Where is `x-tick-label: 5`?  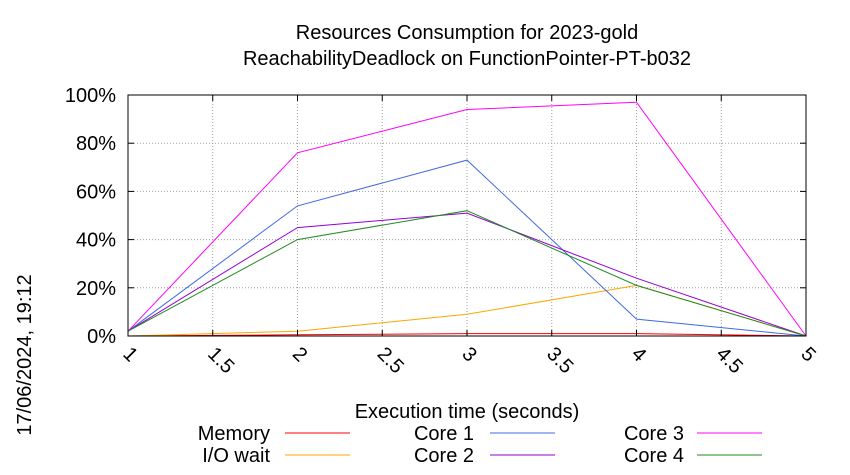 x-tick-label: 5 is located at coordinates (807, 354).